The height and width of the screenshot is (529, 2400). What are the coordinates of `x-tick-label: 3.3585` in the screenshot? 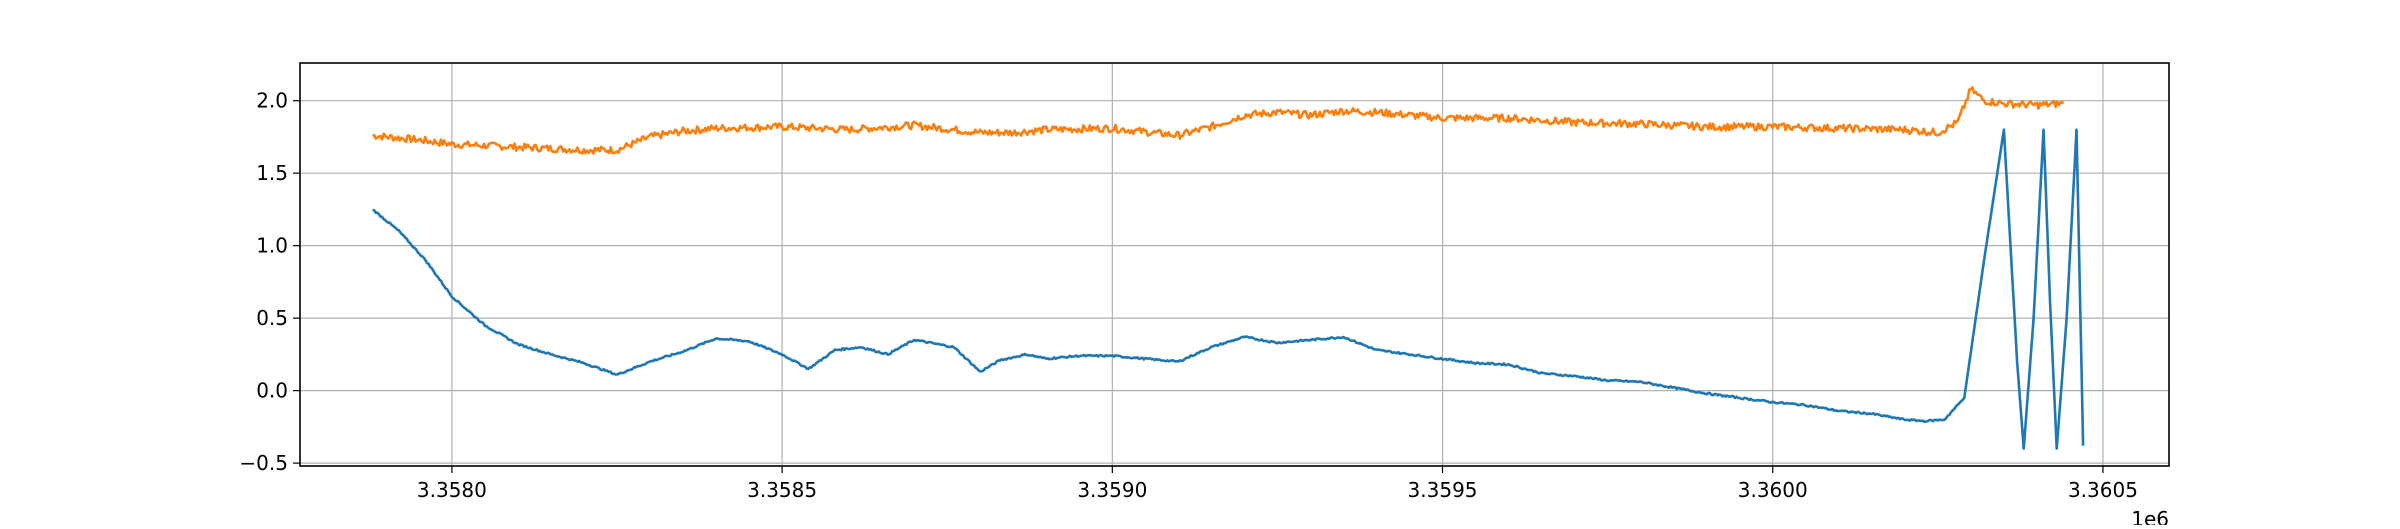 It's located at (782, 490).